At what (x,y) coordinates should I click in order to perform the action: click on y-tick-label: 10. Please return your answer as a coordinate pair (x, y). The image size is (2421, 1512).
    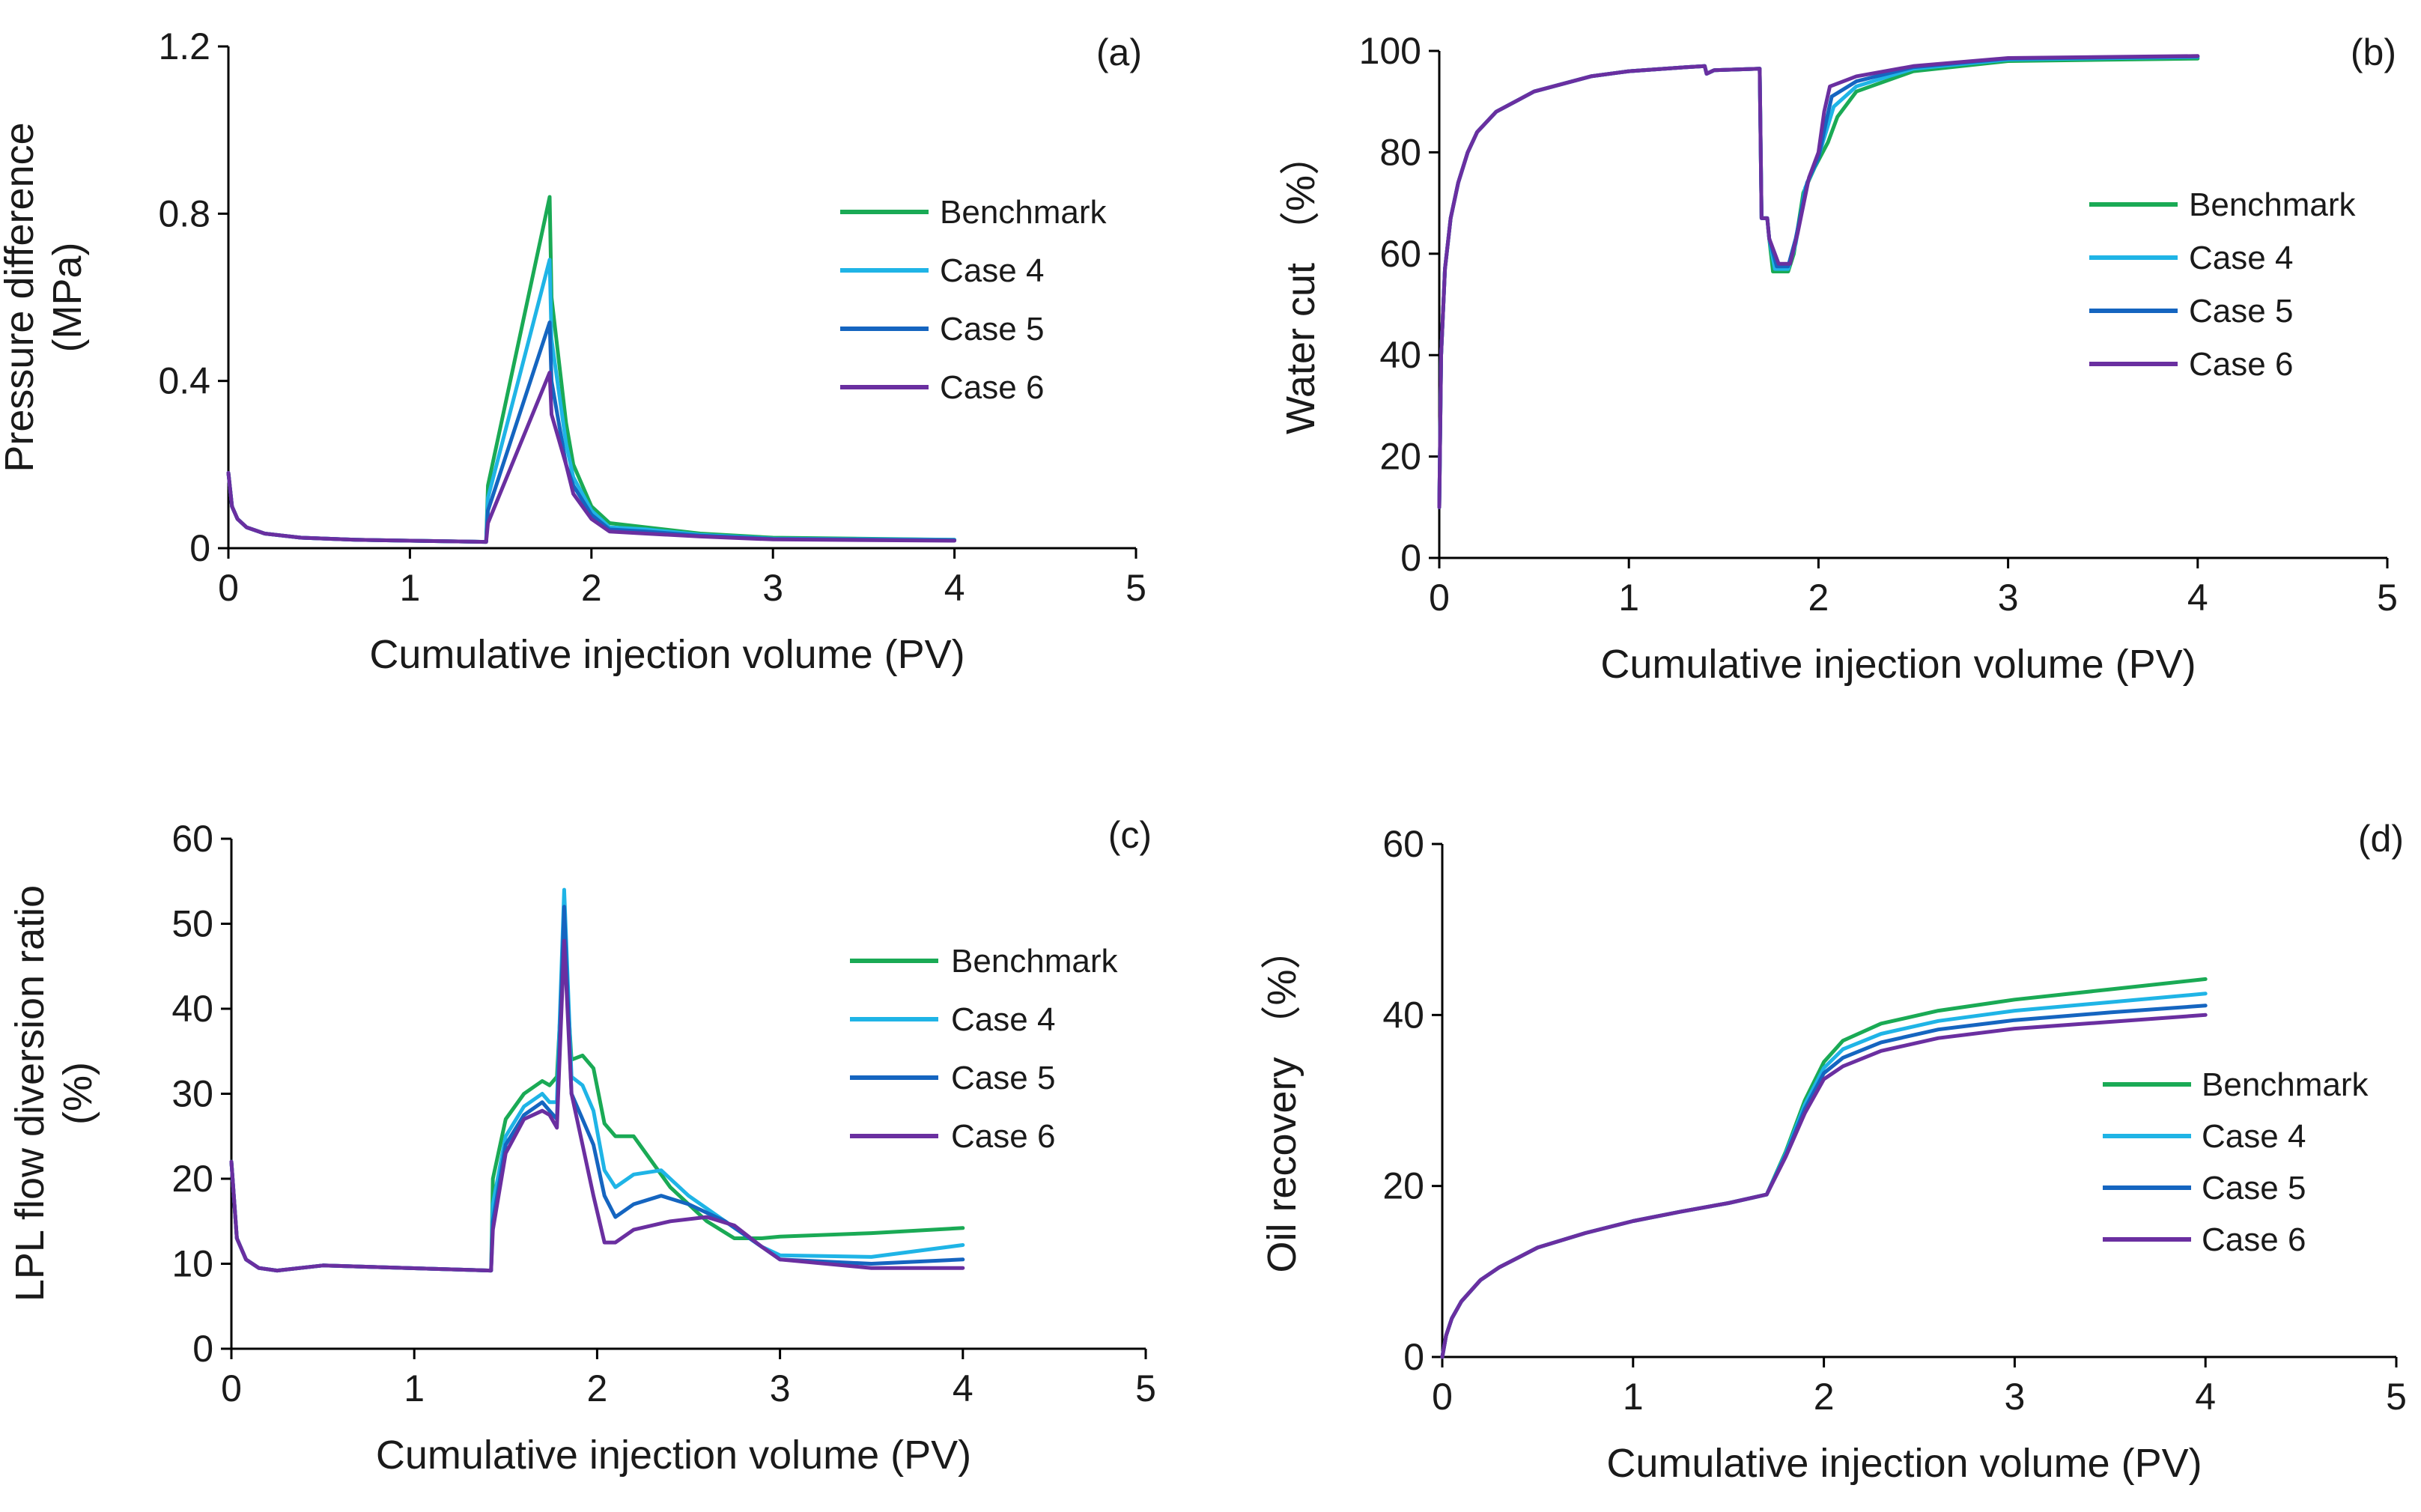
    Looking at the image, I should click on (192, 1264).